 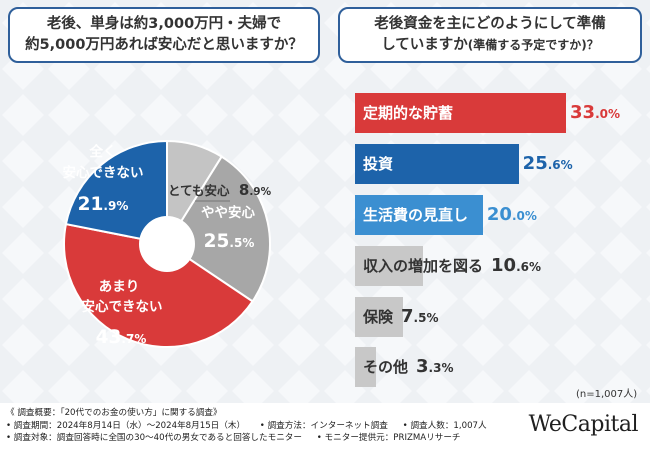 What do you see at coordinates (260, 192) in the screenshot?
I see `pie-value-dec-slice0: .9%` at bounding box center [260, 192].